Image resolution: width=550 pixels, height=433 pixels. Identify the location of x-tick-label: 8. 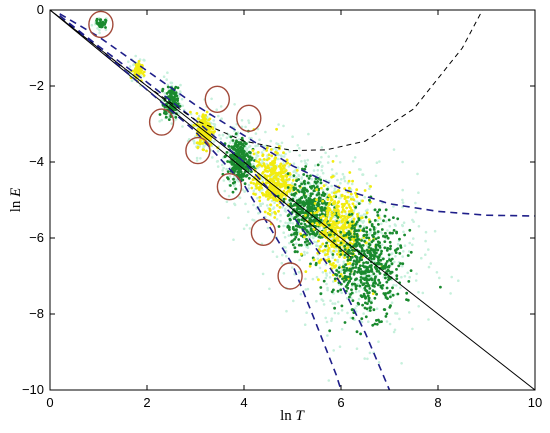
(437, 402).